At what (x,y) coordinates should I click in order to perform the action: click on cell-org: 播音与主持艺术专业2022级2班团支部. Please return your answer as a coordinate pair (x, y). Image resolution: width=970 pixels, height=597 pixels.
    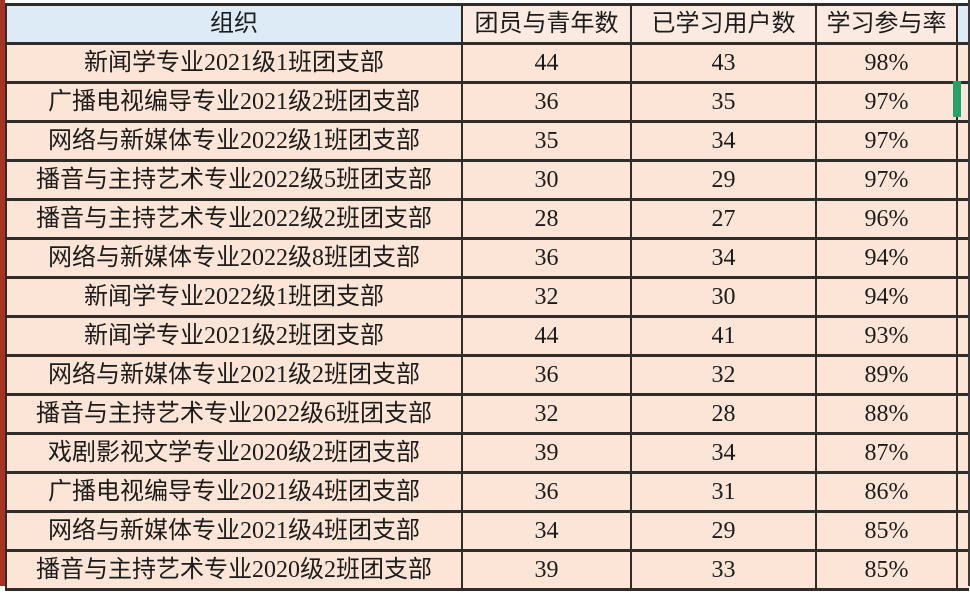
    Looking at the image, I should click on (234, 219).